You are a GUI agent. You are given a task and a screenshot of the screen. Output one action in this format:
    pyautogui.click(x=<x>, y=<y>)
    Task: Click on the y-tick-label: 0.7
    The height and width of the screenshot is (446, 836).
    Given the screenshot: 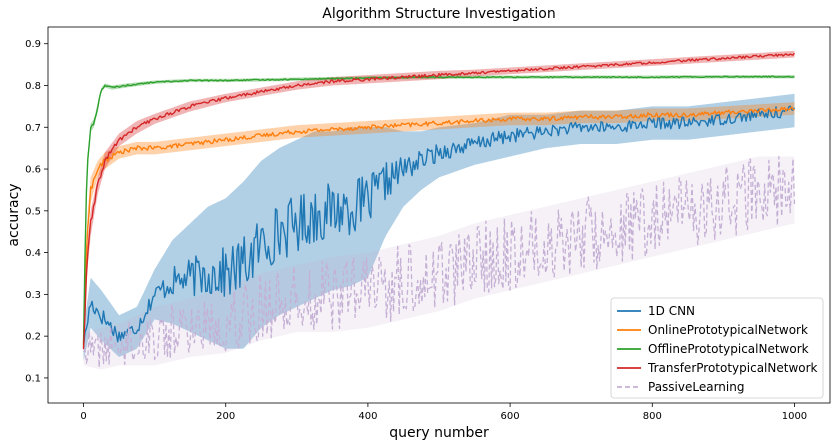 What is the action you would take?
    pyautogui.click(x=33, y=128)
    